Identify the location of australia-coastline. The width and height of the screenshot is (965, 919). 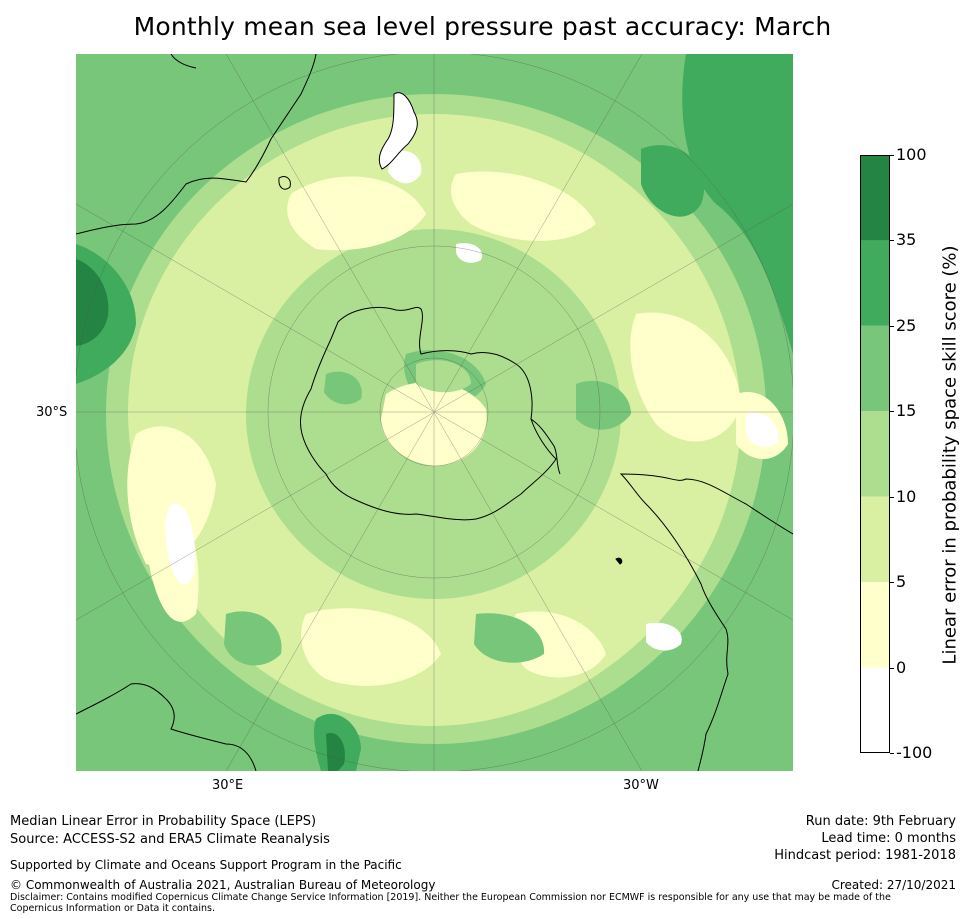
(196, 144).